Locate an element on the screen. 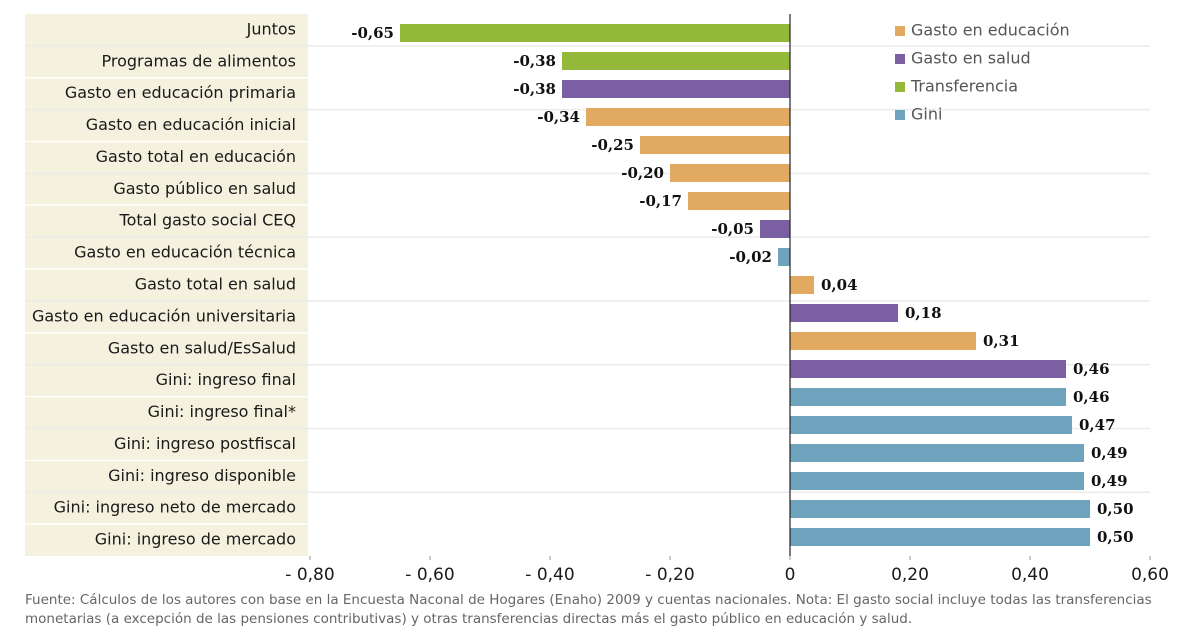  row-label: Gasto en educación técnica is located at coordinates (185, 252).